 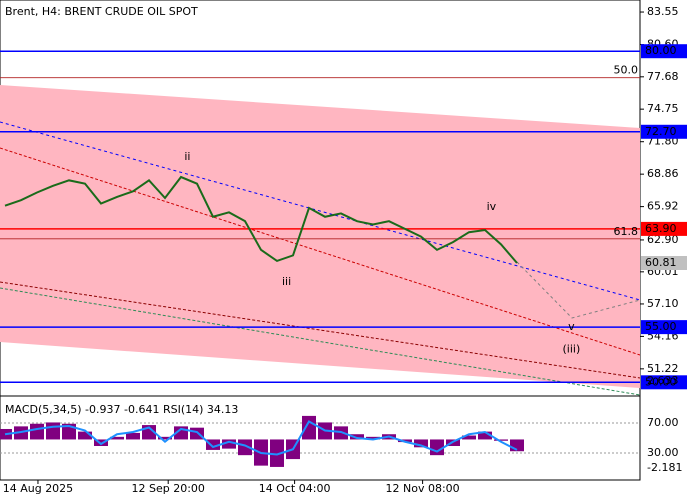 What do you see at coordinates (663, 11) in the screenshot?
I see `y-tick-label: 83.55` at bounding box center [663, 11].